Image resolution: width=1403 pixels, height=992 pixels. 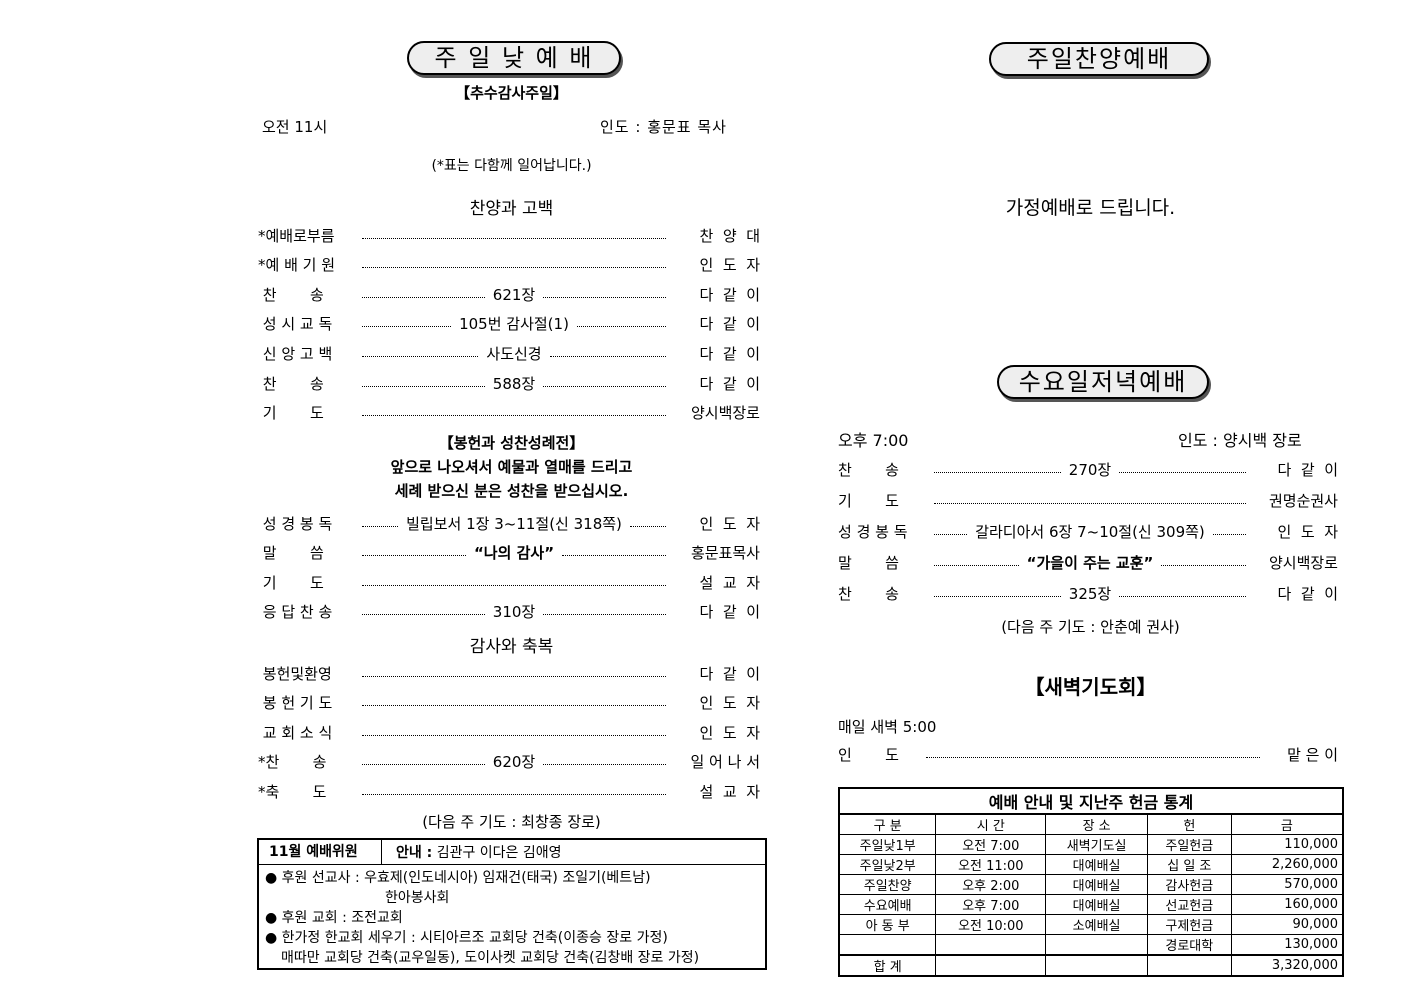 I want to click on table-row: 경로대학 130,000, so click(x=1091, y=945).